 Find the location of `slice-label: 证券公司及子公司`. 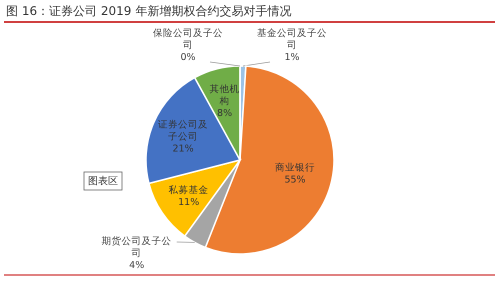

slice-label: 证券公司及子公司 is located at coordinates (183, 130).